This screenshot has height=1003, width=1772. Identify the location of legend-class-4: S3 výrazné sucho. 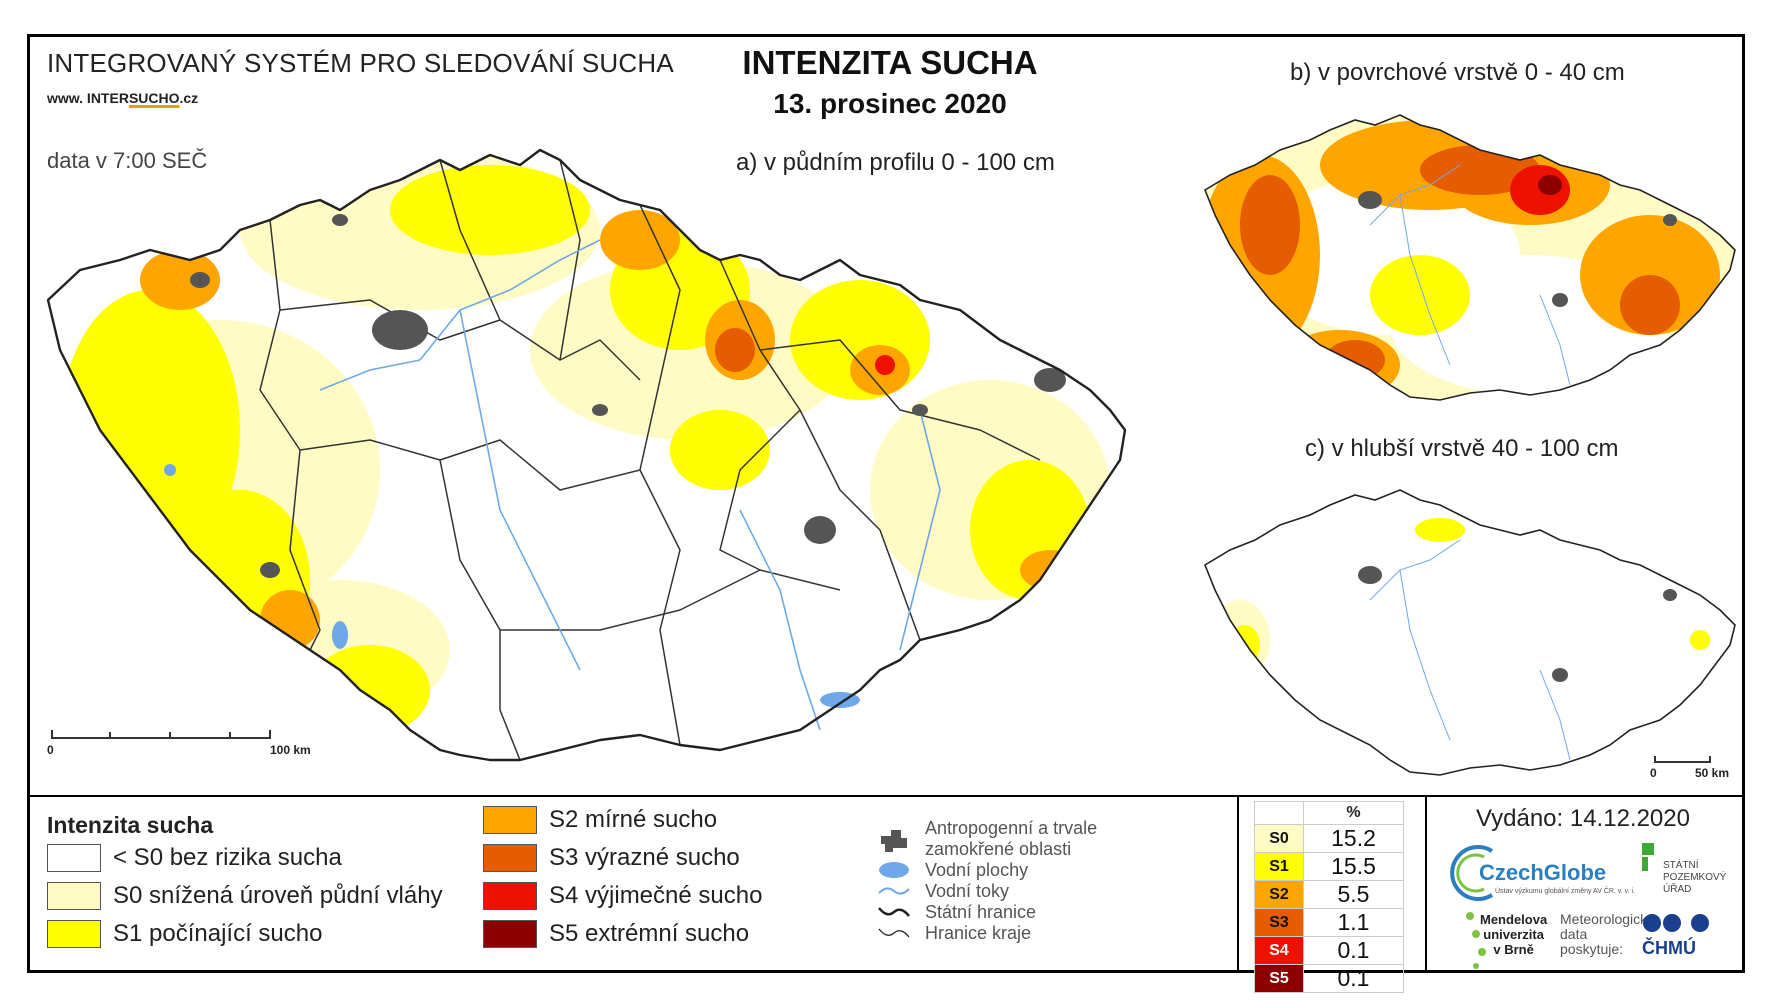
(611, 858).